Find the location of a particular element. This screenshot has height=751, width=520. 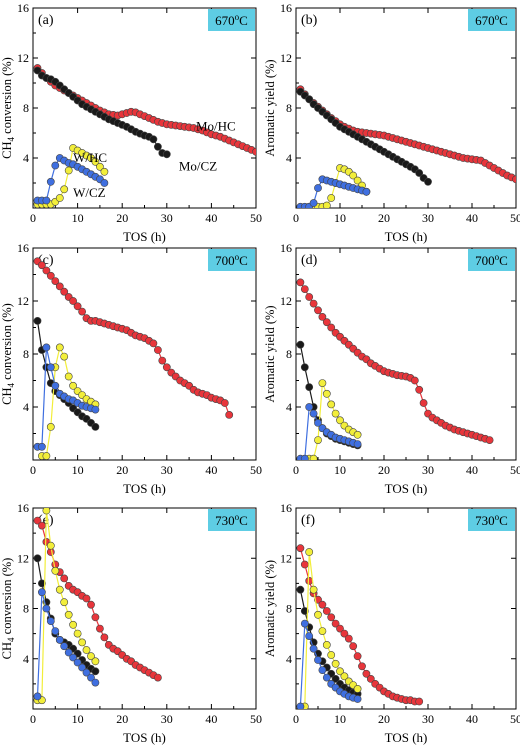

series-group is located at coordinates (144, 136).